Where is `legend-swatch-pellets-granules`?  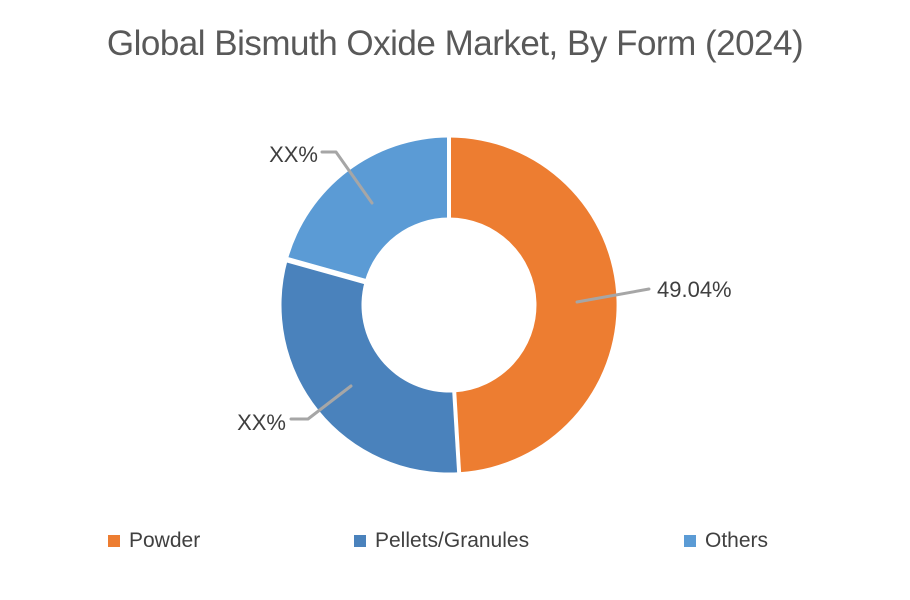
legend-swatch-pellets-granules is located at coordinates (360, 541).